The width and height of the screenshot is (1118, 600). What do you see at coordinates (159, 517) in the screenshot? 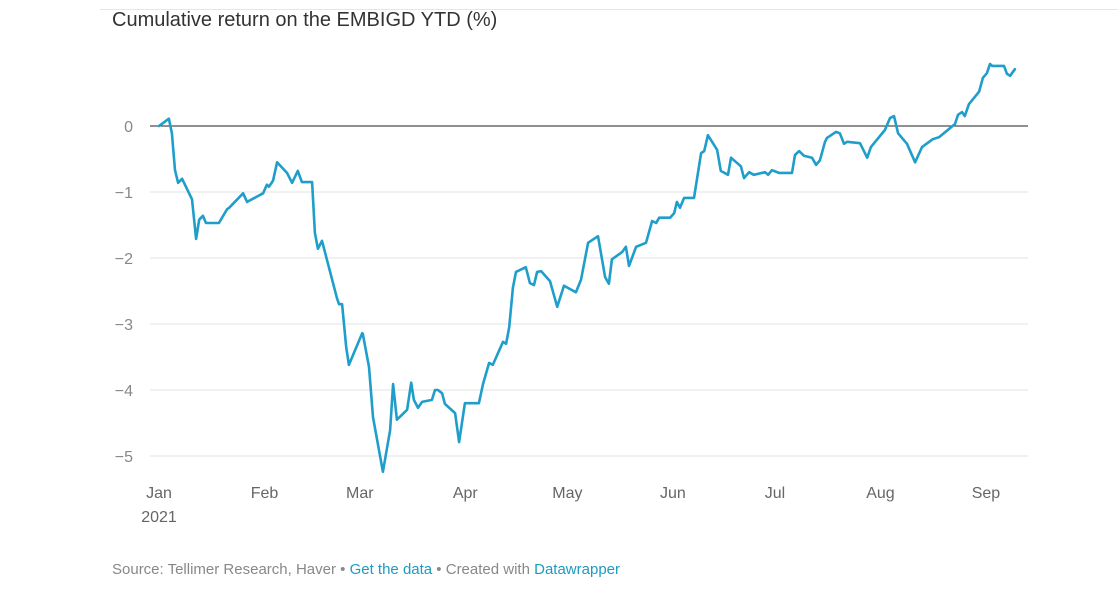
I see `x-year-label: 2021` at bounding box center [159, 517].